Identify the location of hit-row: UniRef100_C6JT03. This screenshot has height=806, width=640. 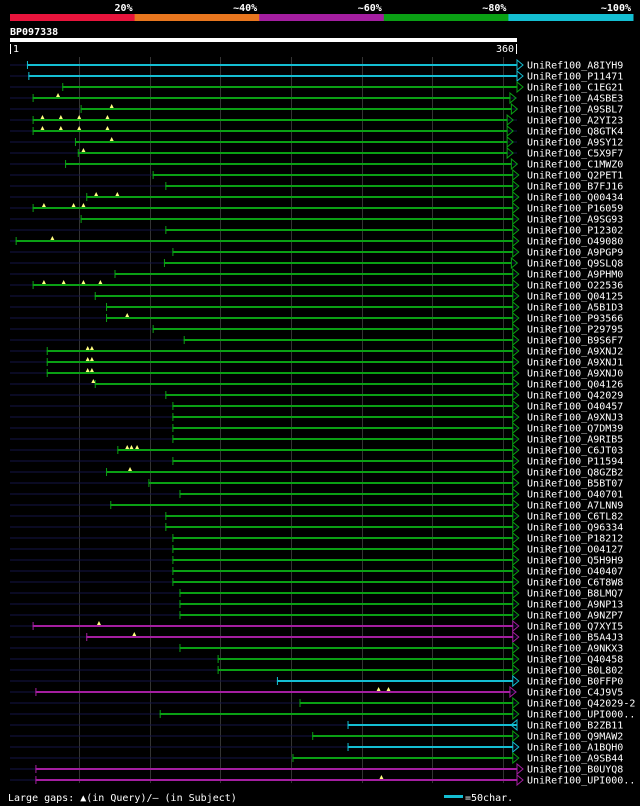
(316, 450).